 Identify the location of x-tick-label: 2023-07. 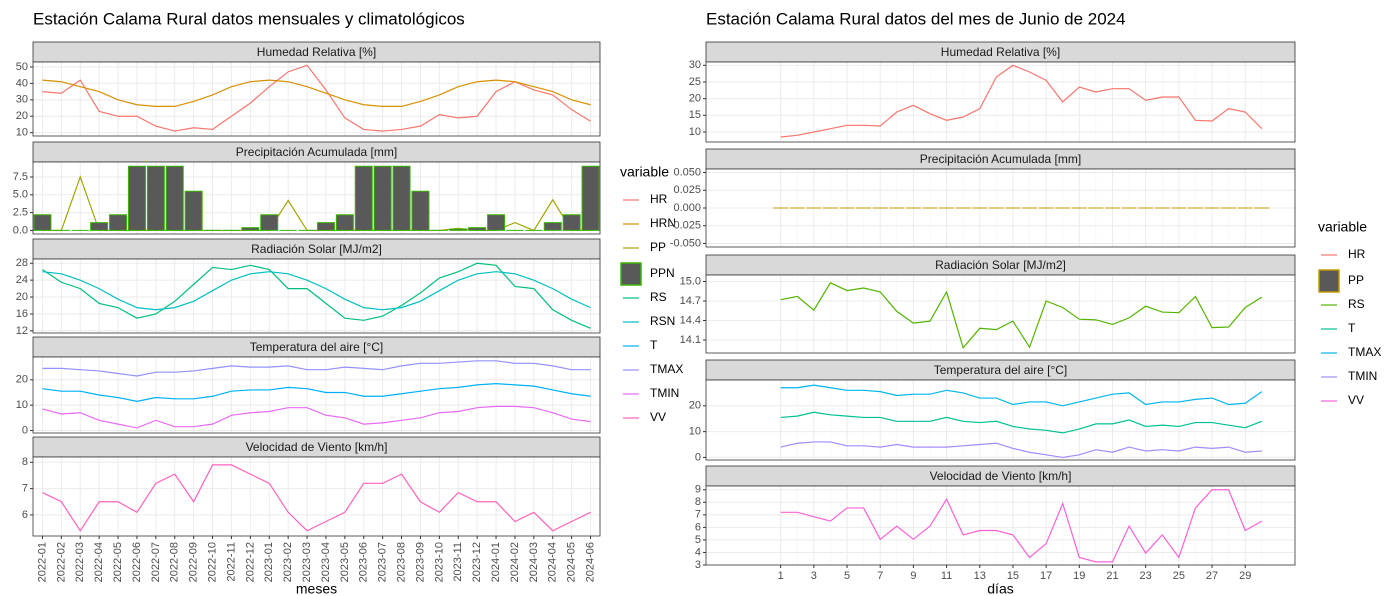
(383, 562).